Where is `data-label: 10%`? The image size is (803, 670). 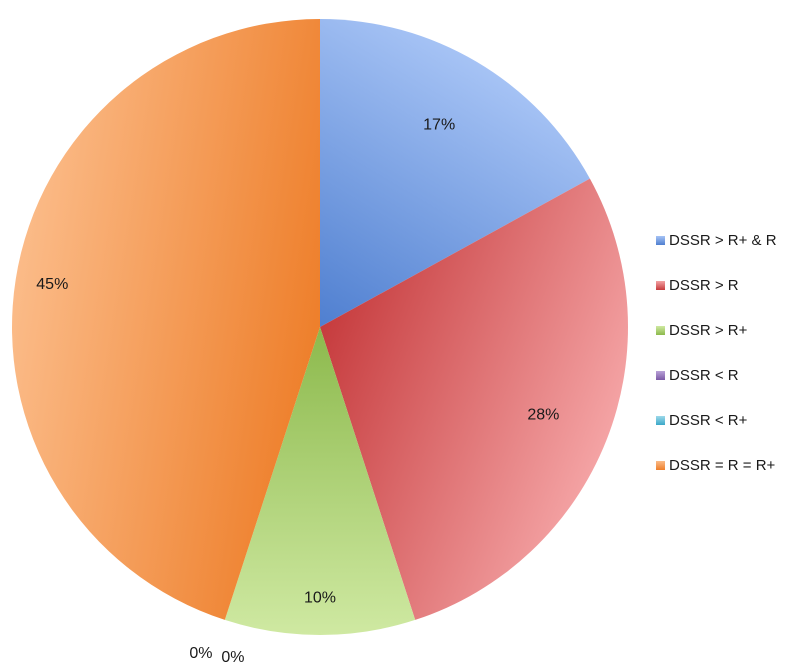 data-label: 10% is located at coordinates (320, 597).